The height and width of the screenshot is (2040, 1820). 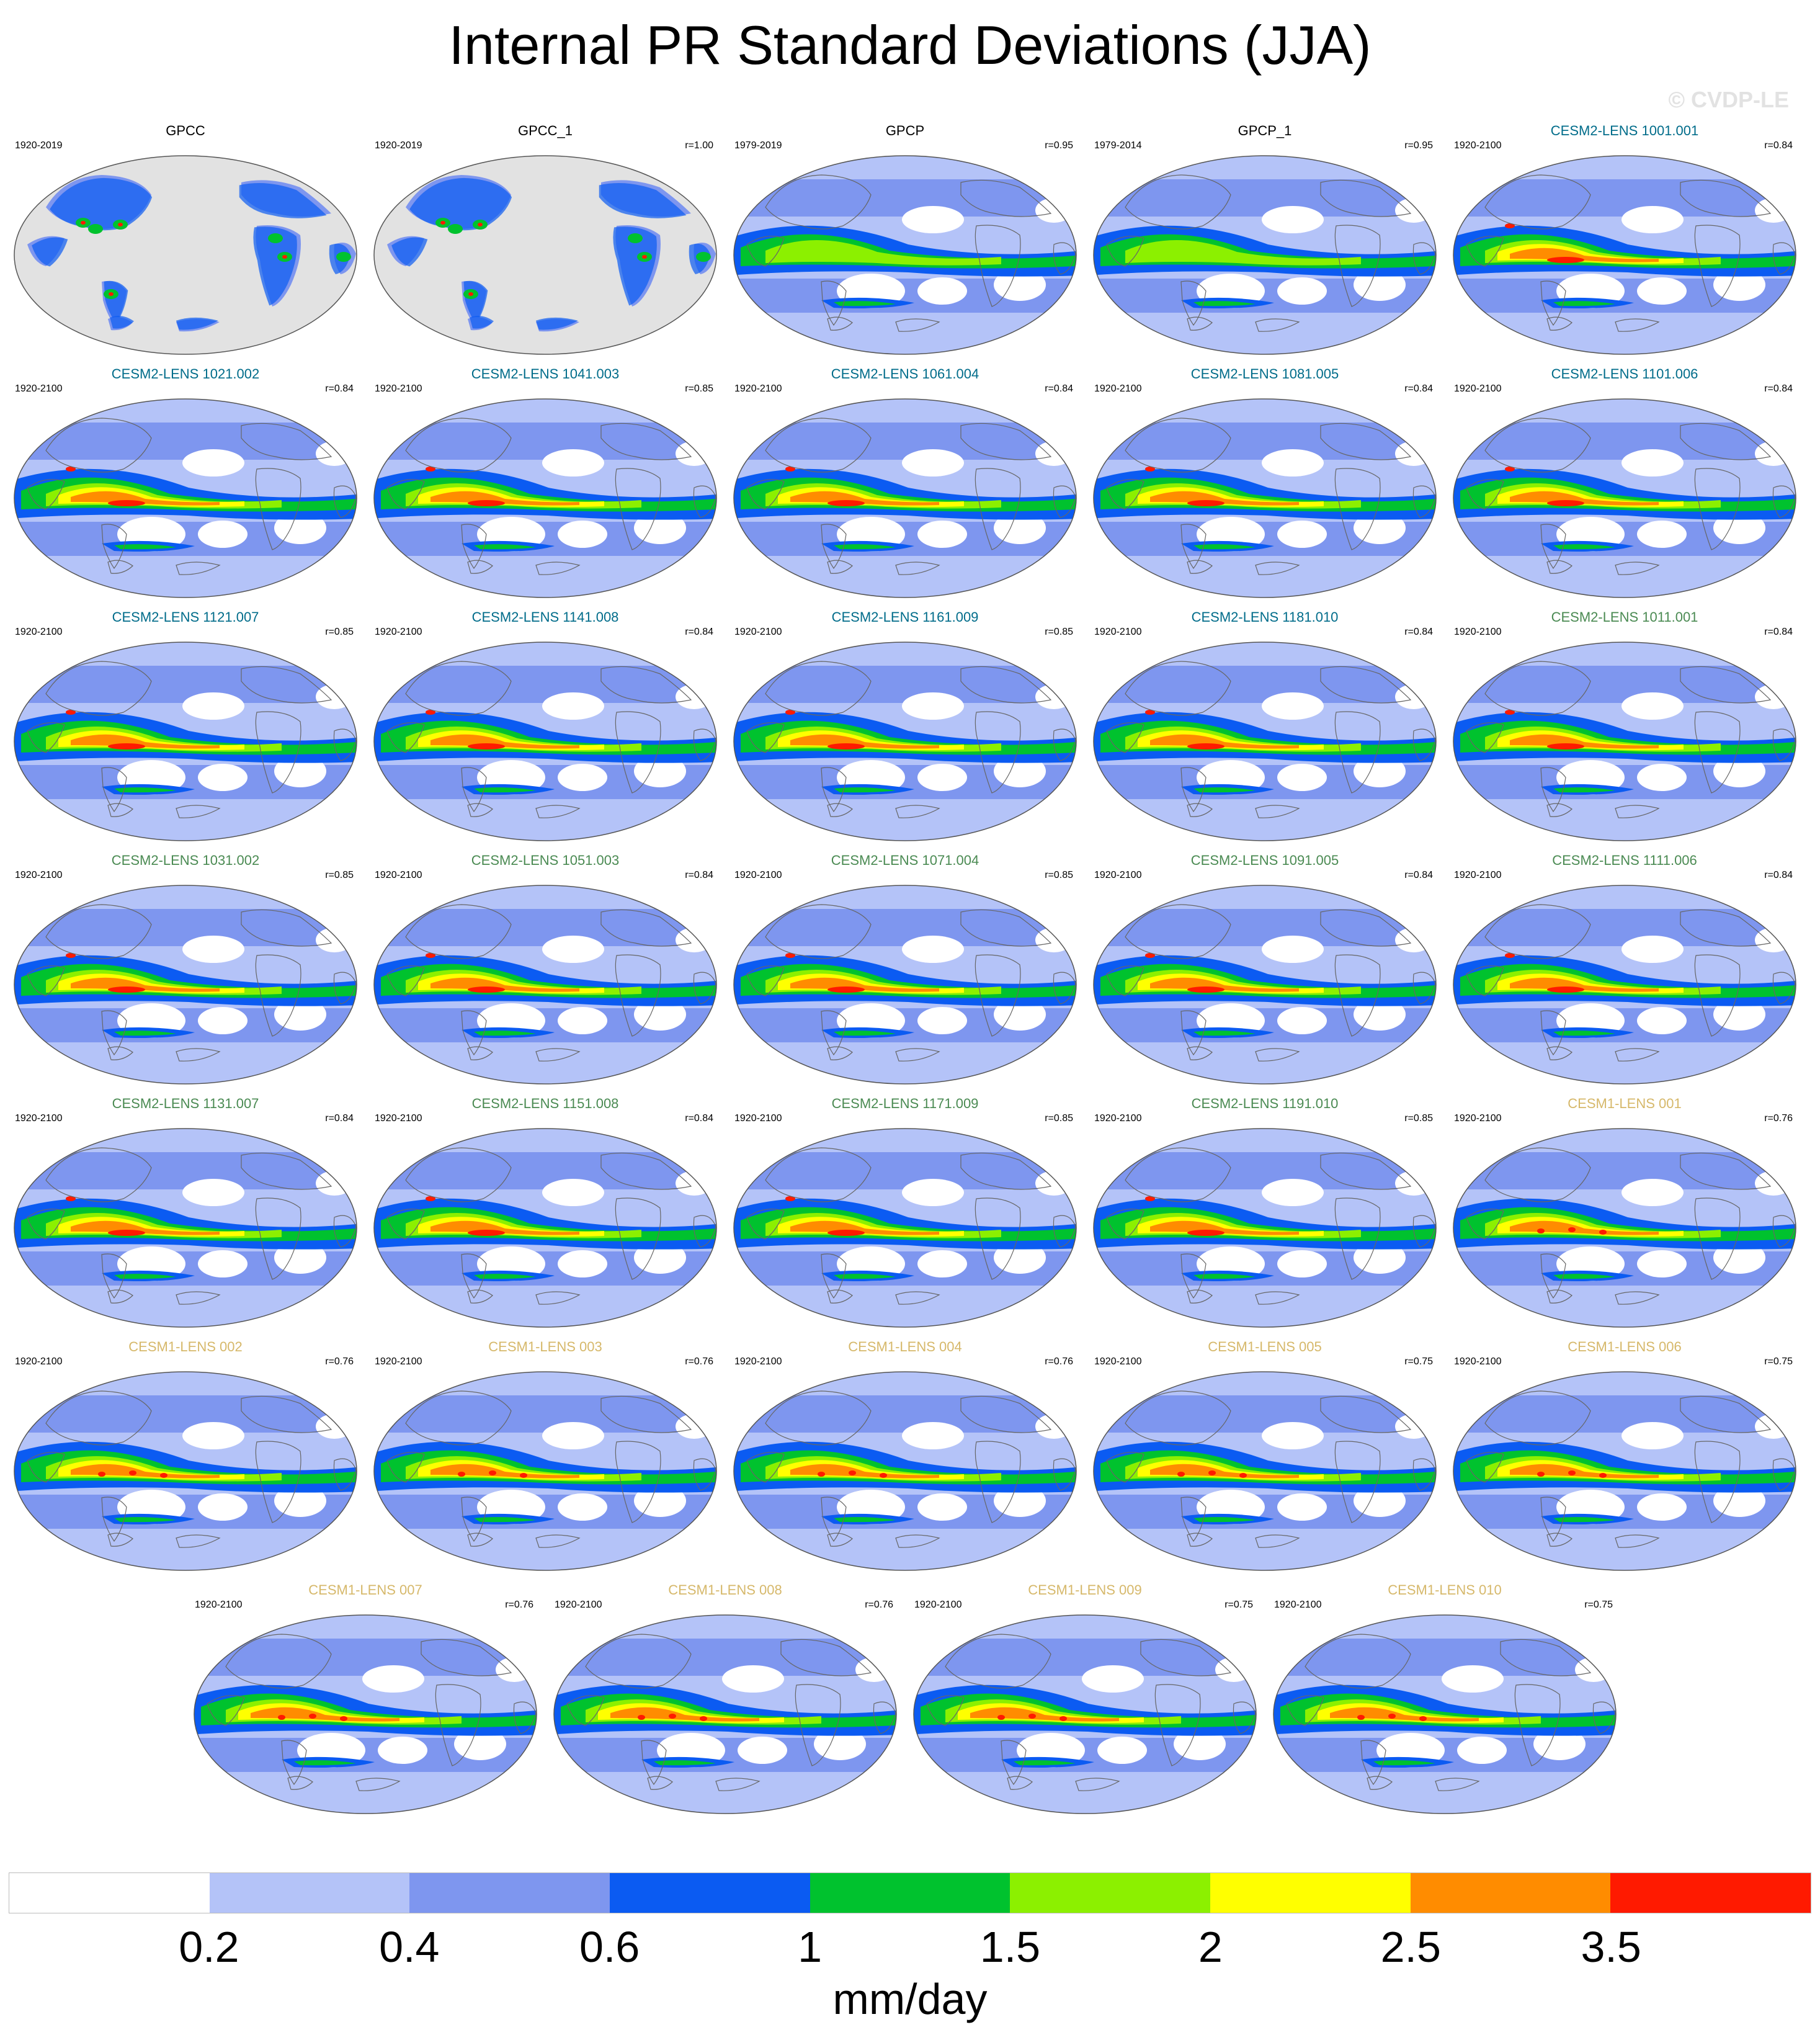 I want to click on panel-title: CESM1-LENS 003, so click(x=545, y=1347).